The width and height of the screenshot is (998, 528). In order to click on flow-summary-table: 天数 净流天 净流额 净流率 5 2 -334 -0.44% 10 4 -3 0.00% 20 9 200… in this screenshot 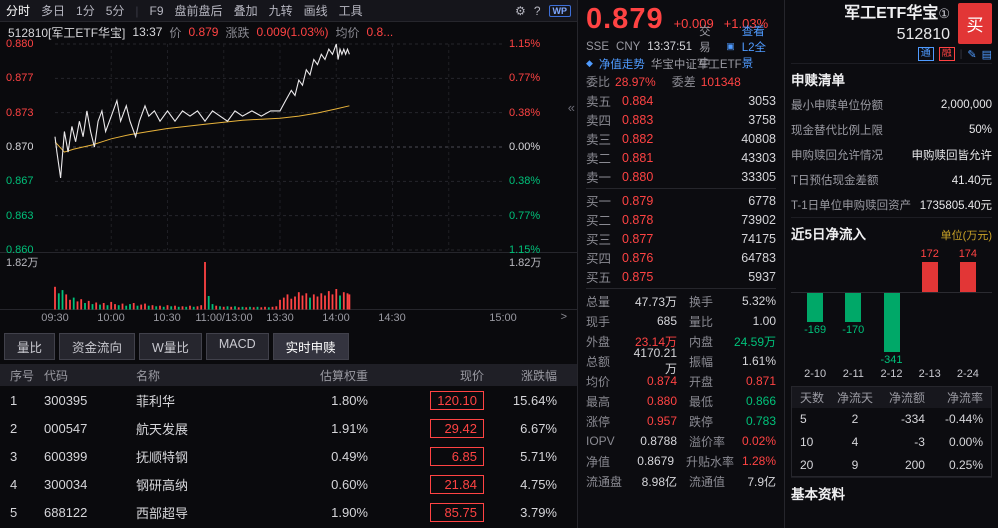, I will do `click(891, 431)`.